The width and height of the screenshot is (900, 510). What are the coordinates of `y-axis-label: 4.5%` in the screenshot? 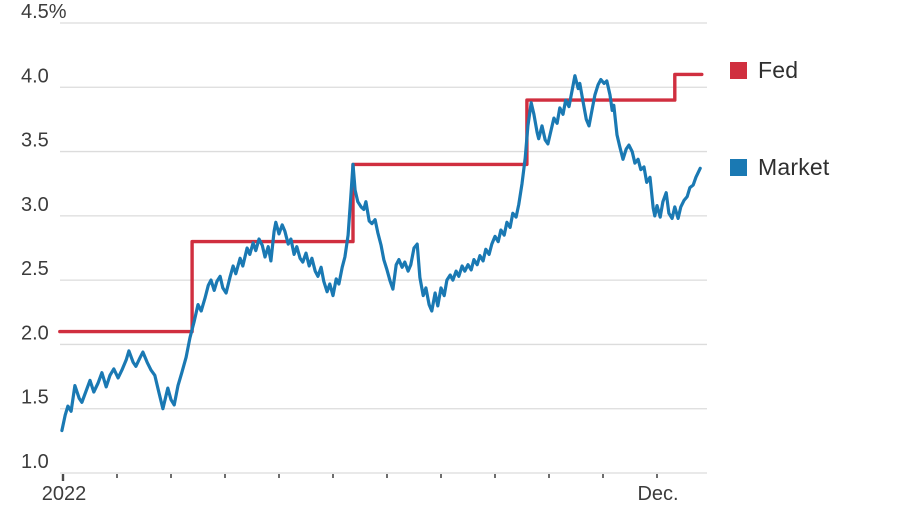 It's located at (44, 12).